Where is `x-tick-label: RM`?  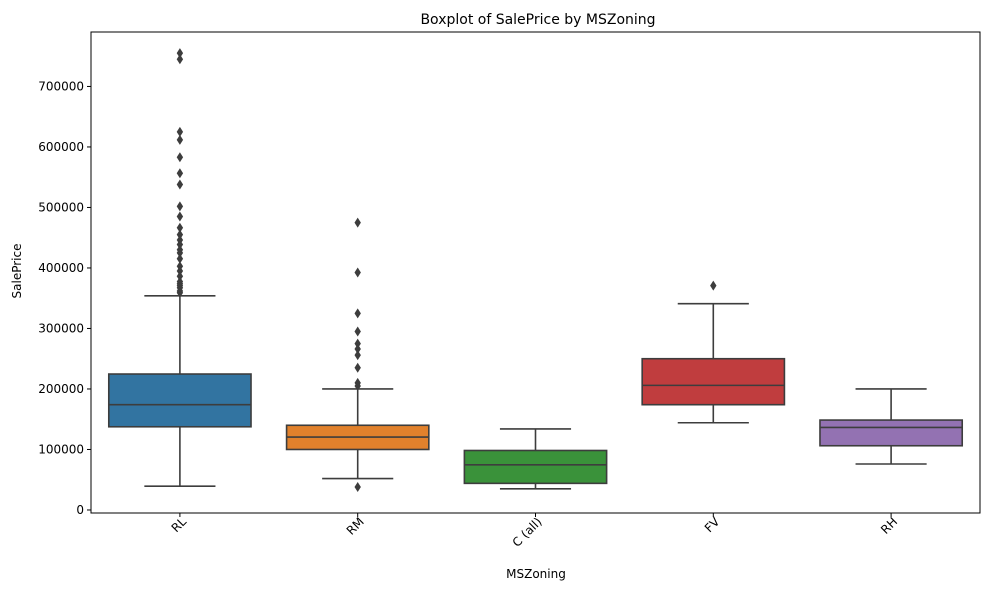 x-tick-label: RM is located at coordinates (355, 526).